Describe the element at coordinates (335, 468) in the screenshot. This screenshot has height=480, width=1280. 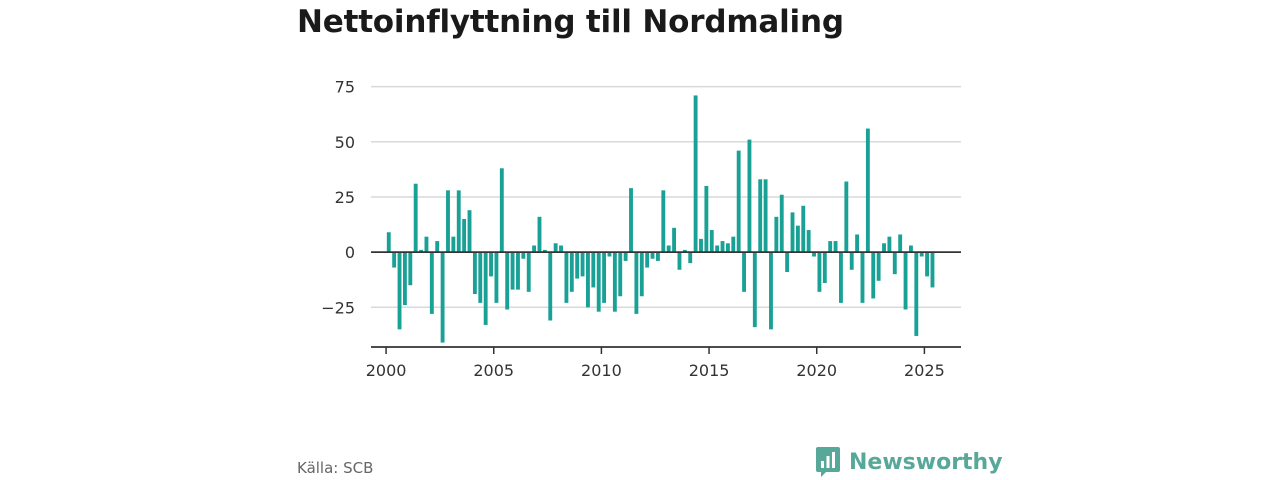
I see `source-label: Källa: SCB` at that location.